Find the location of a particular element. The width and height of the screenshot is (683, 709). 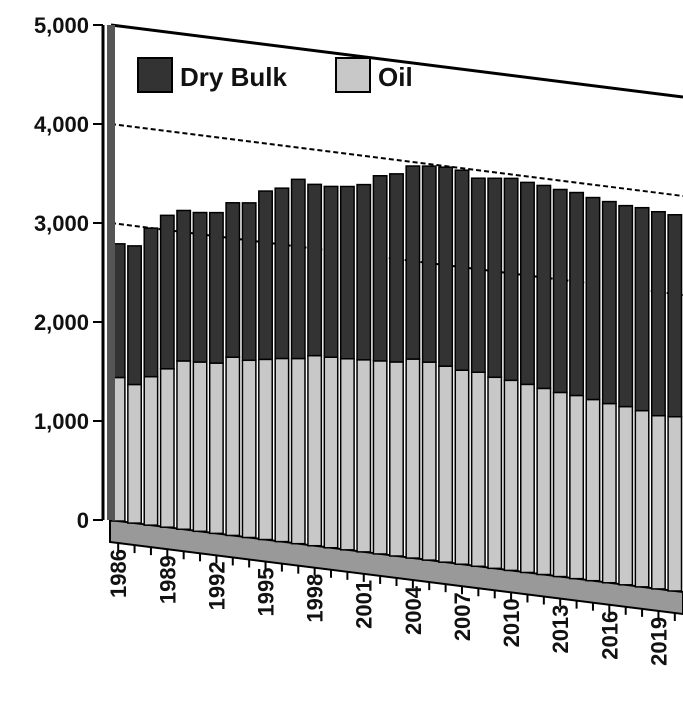

bar-dry-bulk-1988 is located at coordinates (151, 302).